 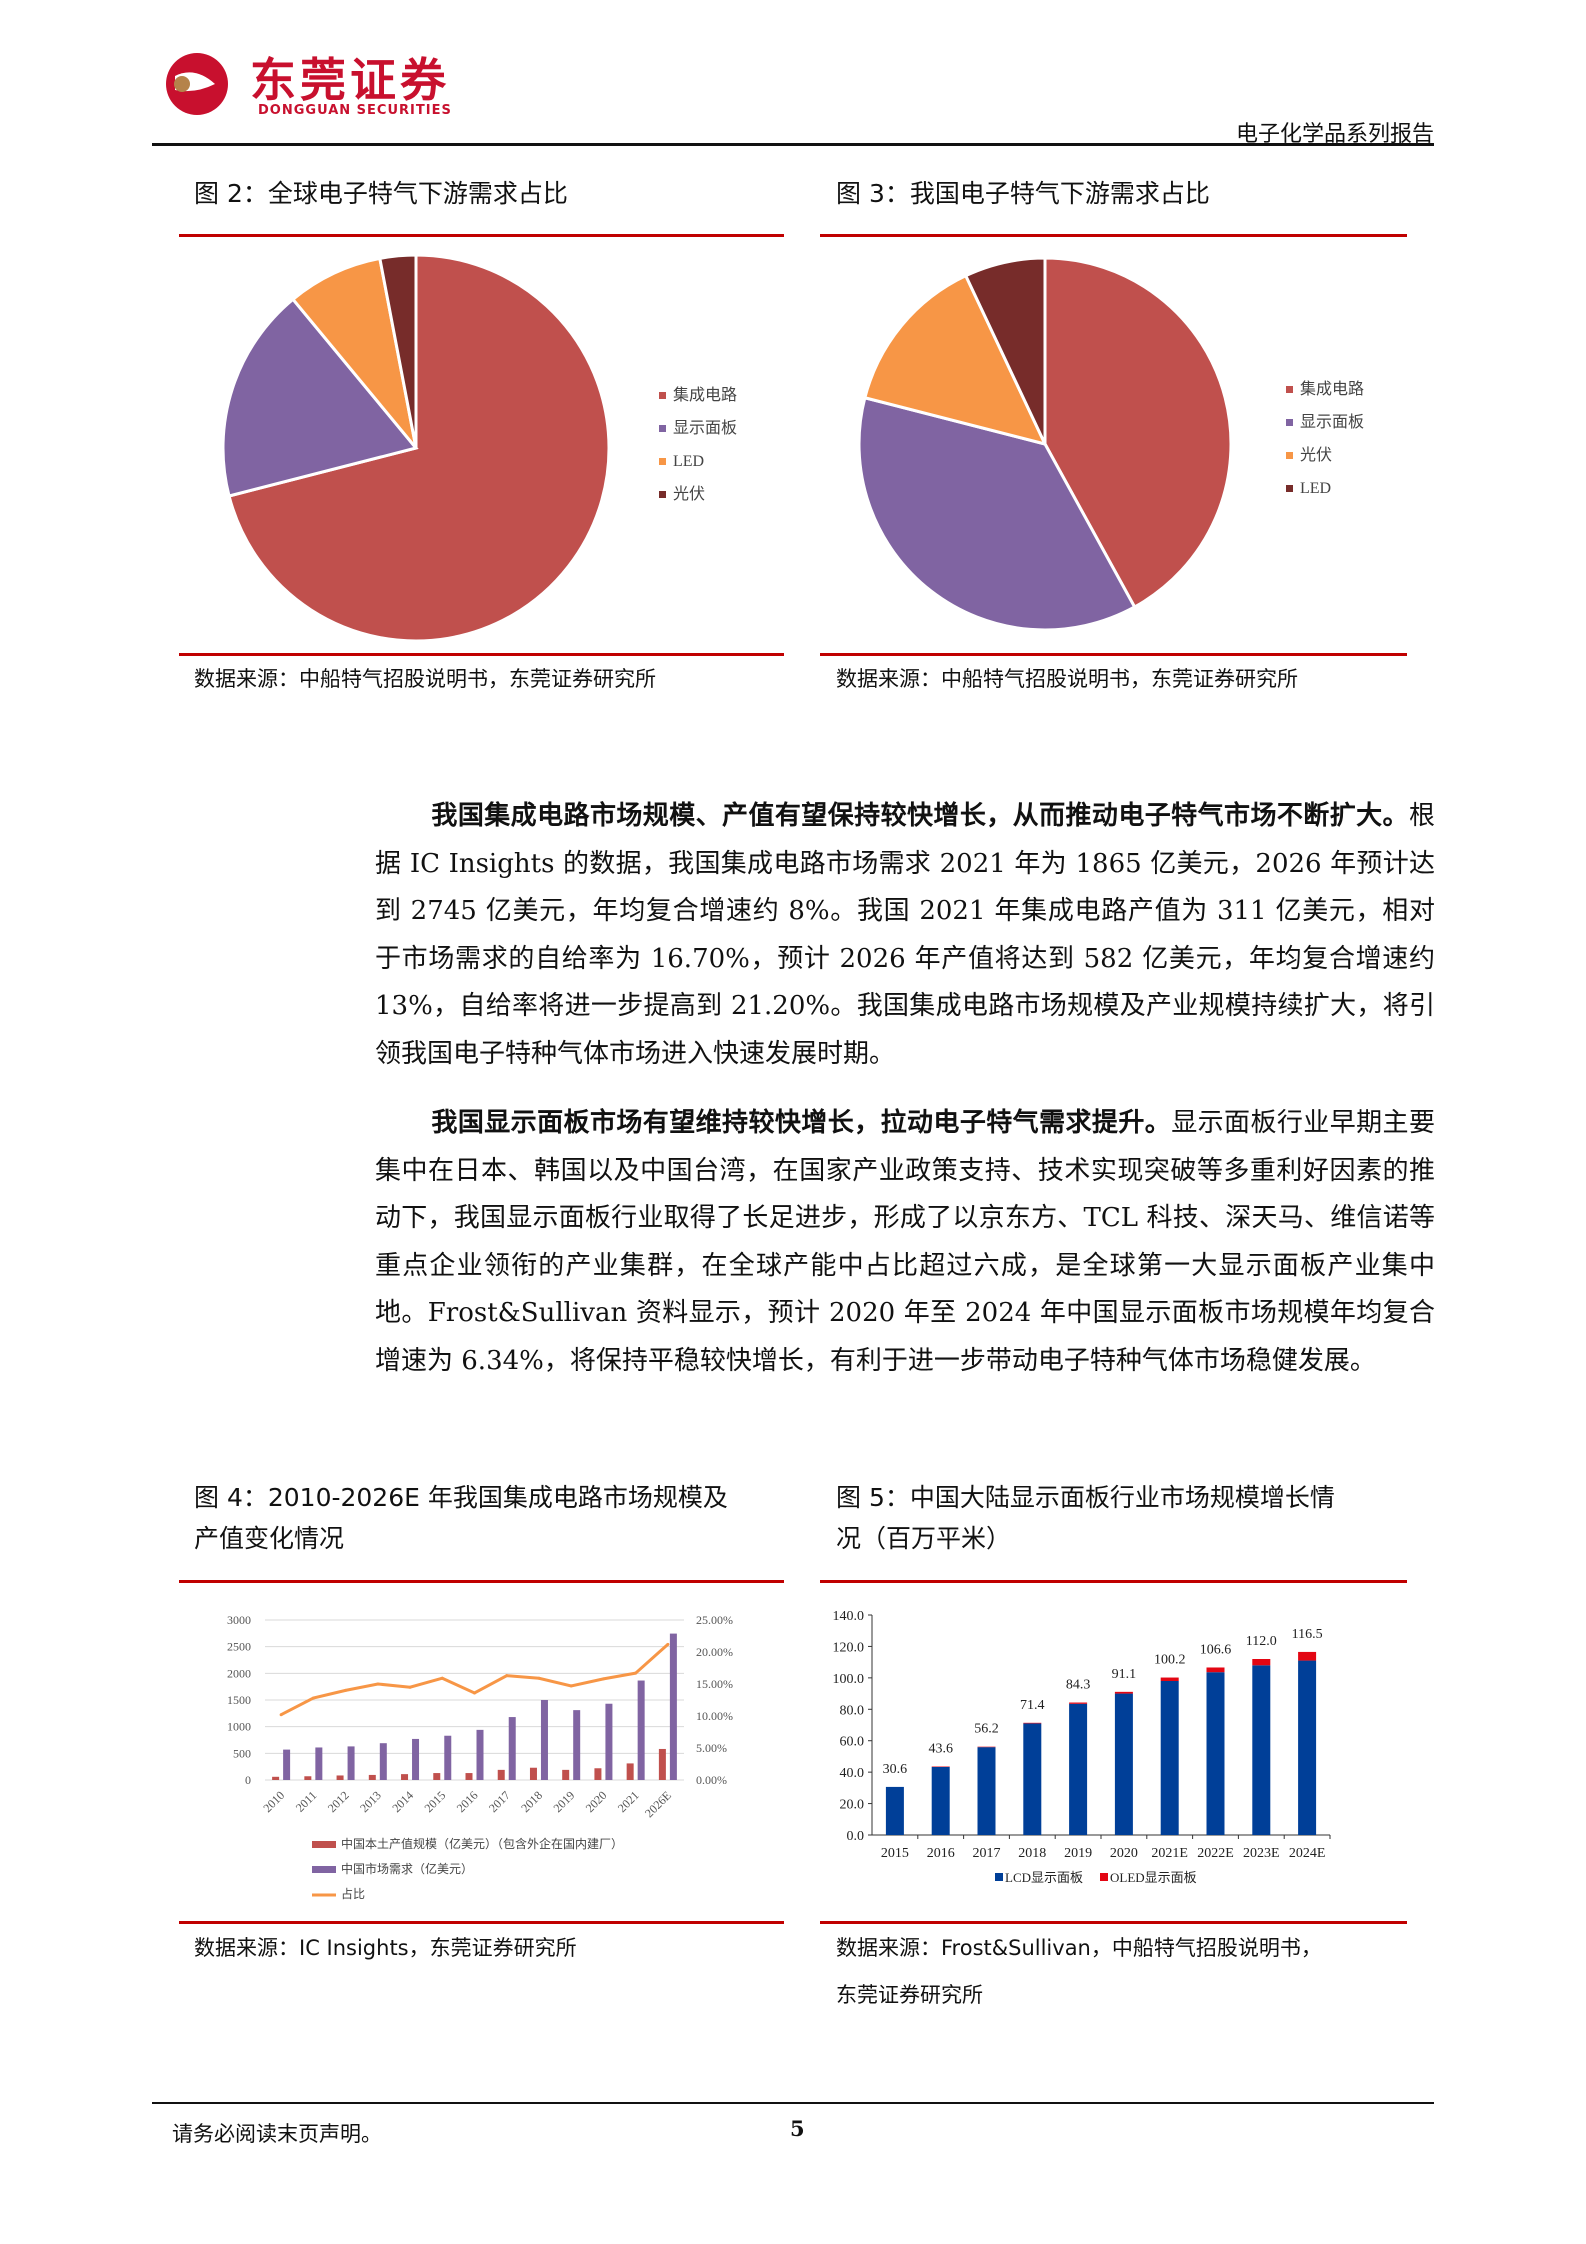 I want to click on fig5-caption-line2: 况（百万平米）, so click(x=924, y=1538).